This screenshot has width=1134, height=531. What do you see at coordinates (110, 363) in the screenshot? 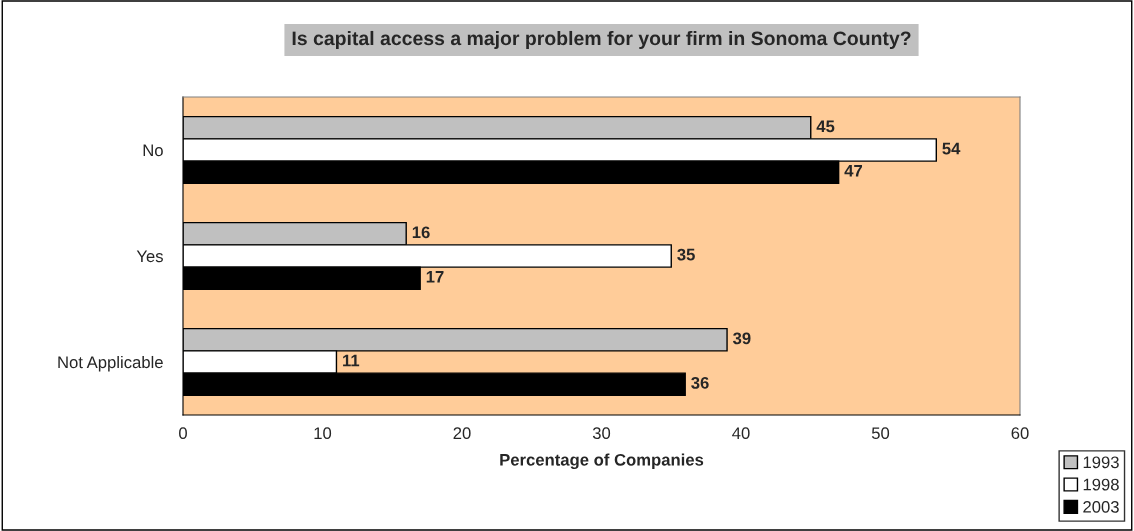
I see `y-tick-label: Not Applicable` at bounding box center [110, 363].